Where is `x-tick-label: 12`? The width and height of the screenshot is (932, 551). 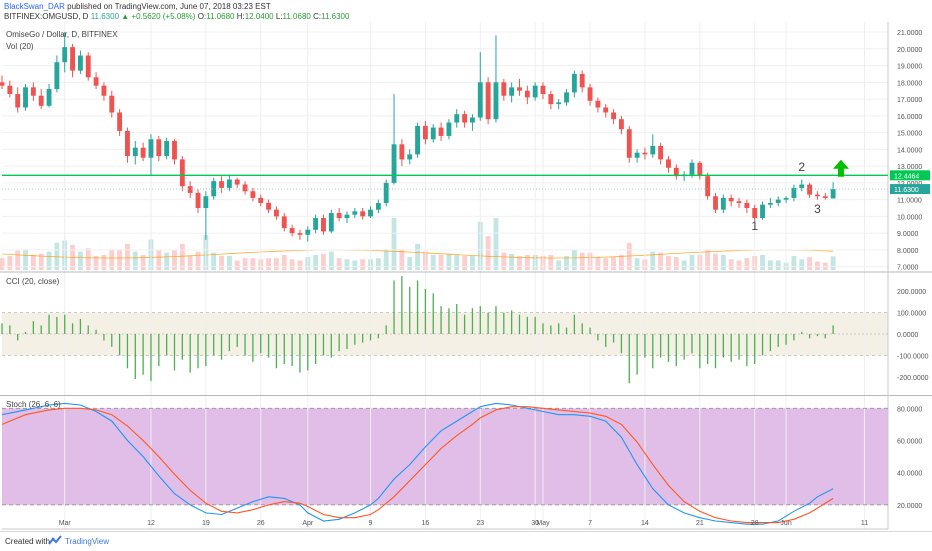
x-tick-label: 12 is located at coordinates (151, 523).